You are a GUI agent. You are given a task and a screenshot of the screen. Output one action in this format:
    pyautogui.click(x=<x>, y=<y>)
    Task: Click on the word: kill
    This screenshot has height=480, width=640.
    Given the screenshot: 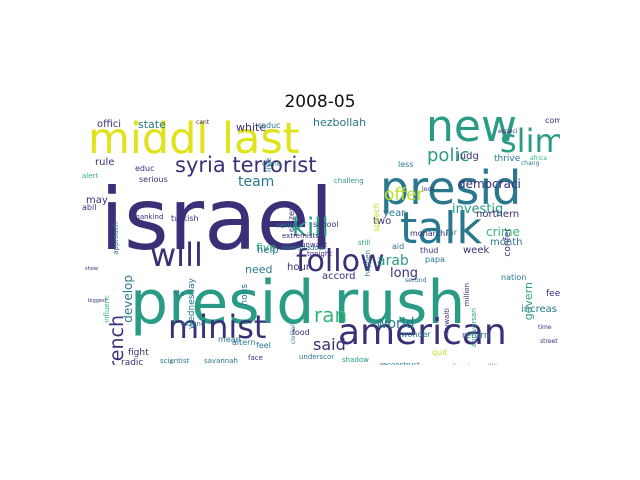 What is the action you would take?
    pyautogui.click(x=310, y=228)
    